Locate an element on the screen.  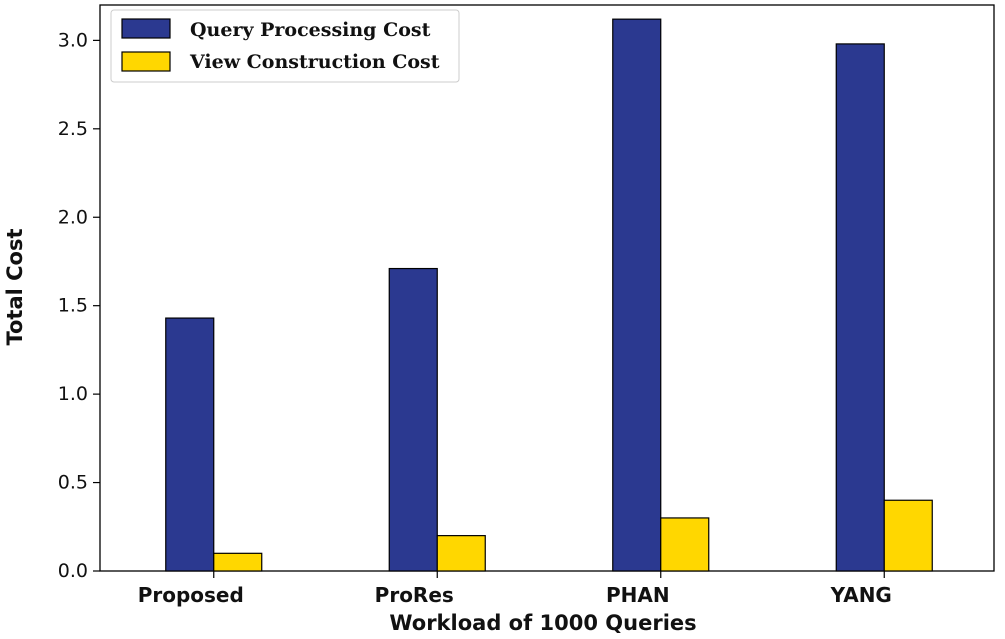
bar-view-construction-proposed is located at coordinates (238, 562).